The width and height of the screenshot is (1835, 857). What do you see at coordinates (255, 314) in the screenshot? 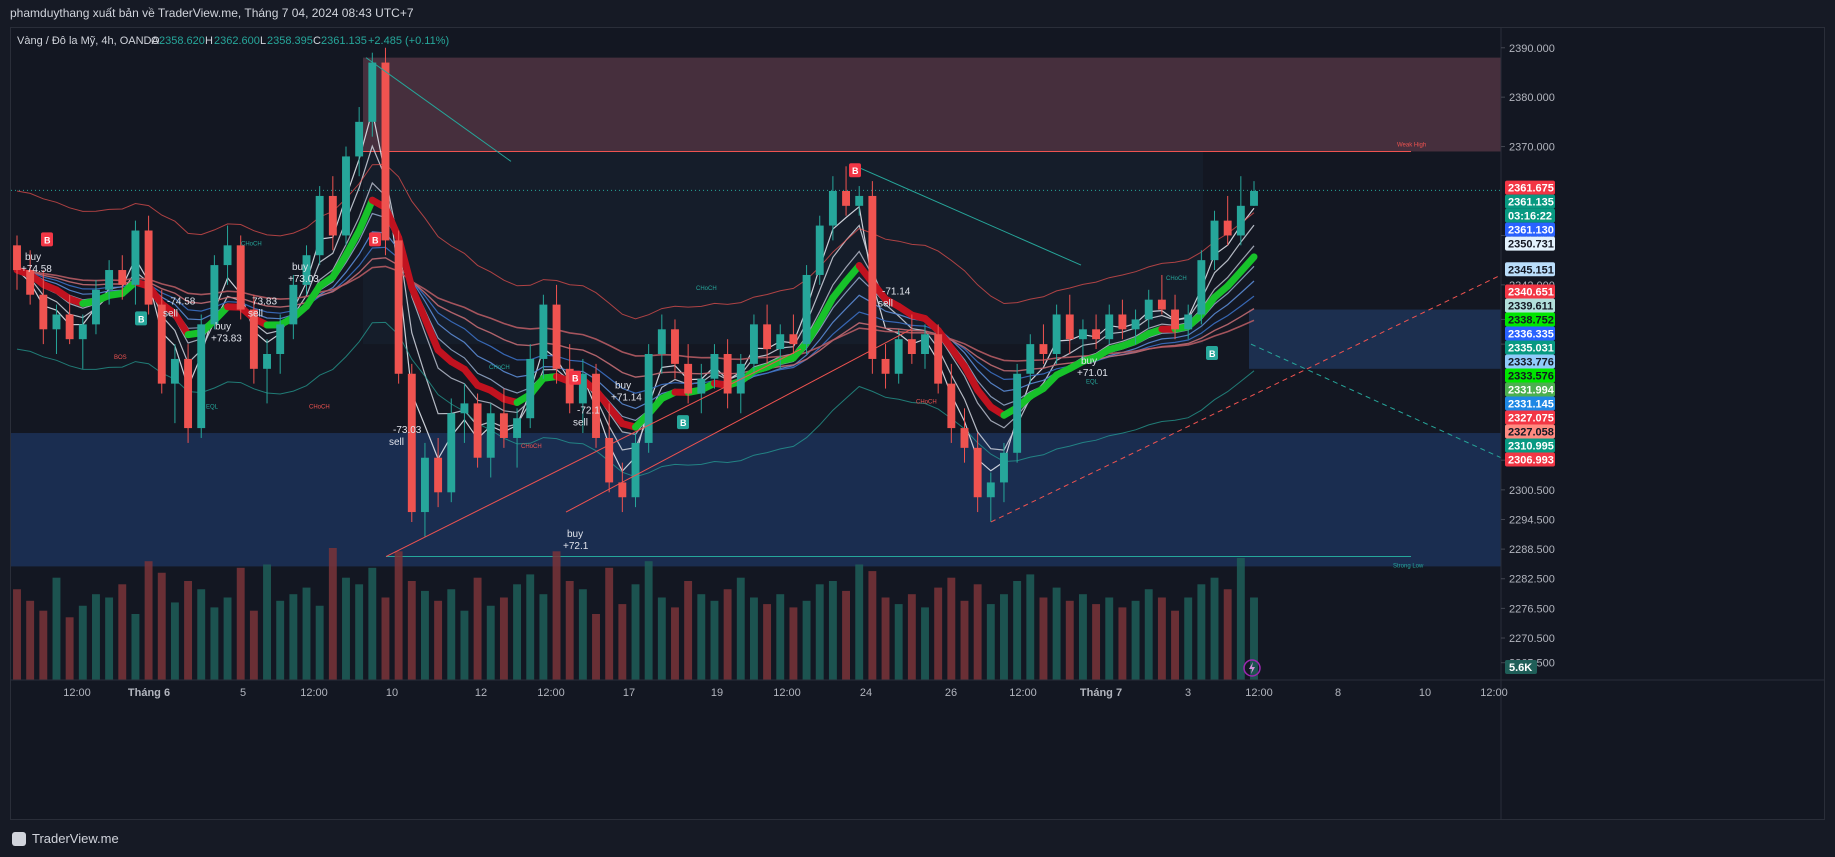
I see `signal-label-line2: sell` at bounding box center [255, 314].